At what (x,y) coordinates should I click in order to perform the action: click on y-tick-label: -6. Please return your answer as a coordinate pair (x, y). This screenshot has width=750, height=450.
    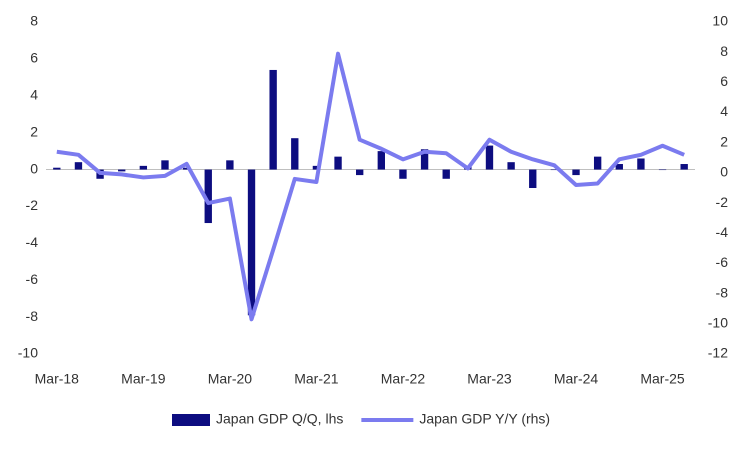
    Looking at the image, I should click on (32, 279).